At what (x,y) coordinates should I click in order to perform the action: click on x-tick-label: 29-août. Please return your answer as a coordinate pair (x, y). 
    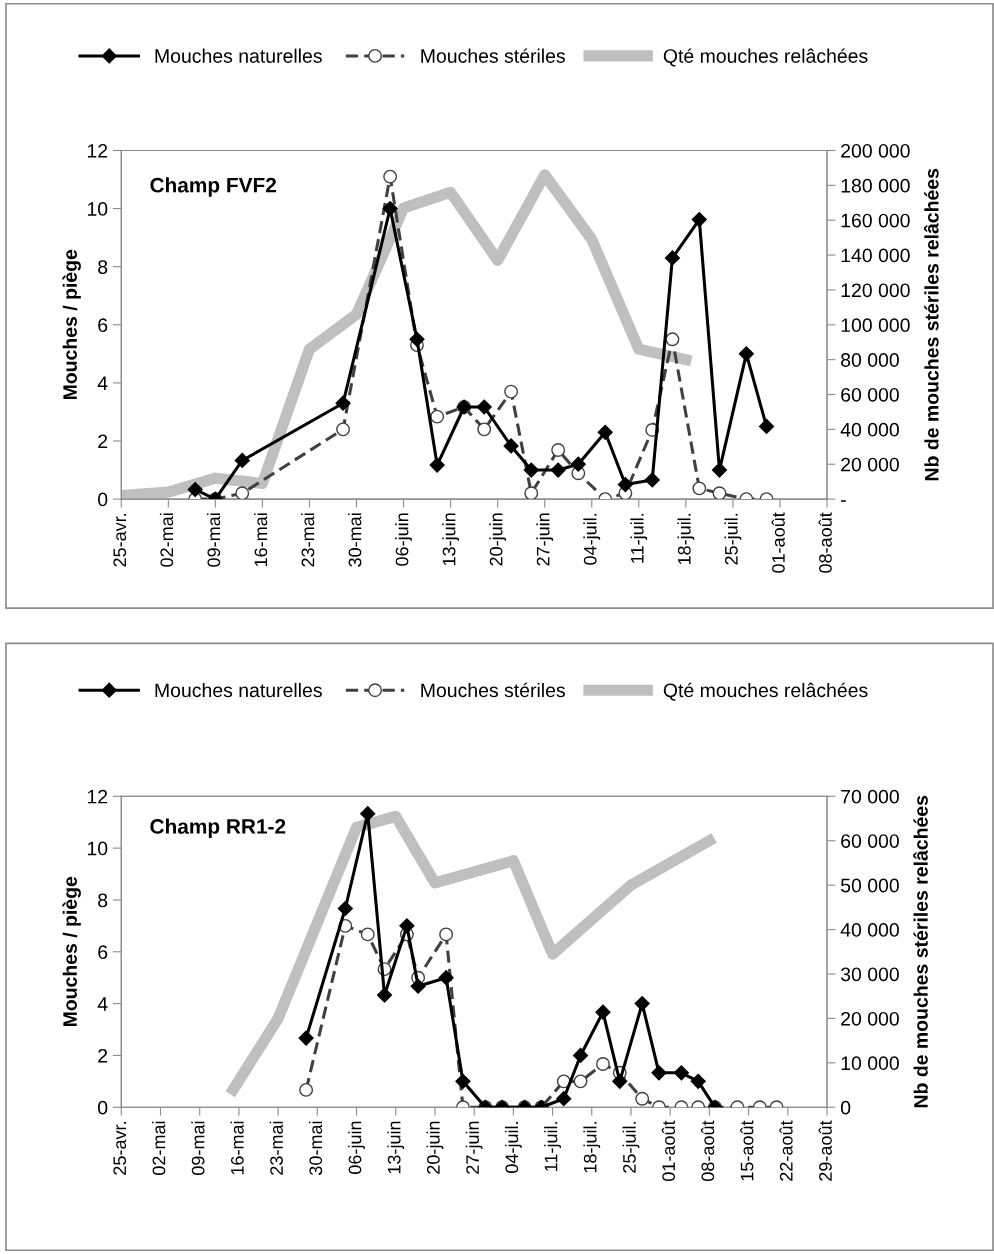
    Looking at the image, I should click on (825, 1150).